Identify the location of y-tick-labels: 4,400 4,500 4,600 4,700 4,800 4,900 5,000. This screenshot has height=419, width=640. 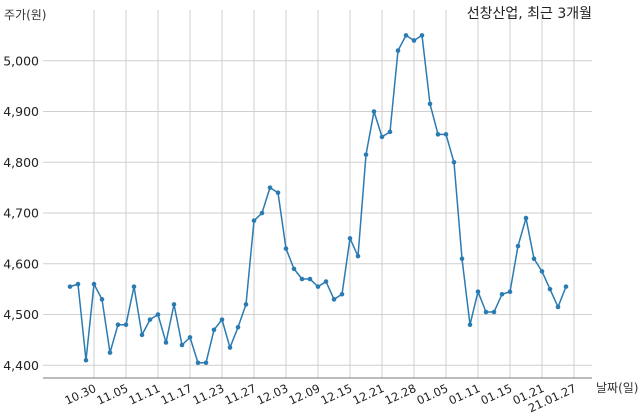
(21, 213).